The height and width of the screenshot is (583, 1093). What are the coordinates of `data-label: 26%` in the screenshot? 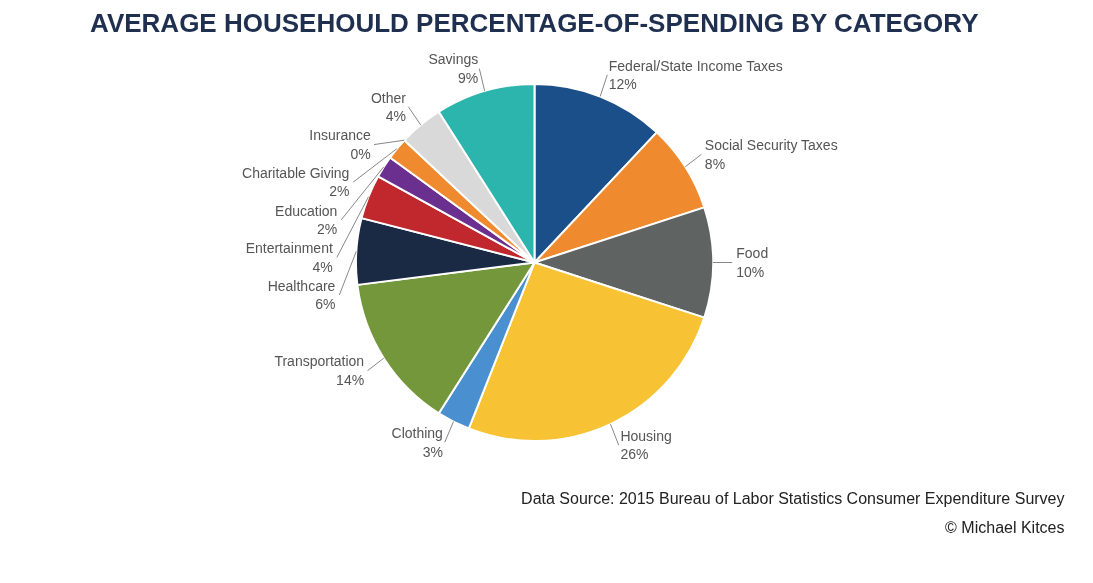 It's located at (634, 454).